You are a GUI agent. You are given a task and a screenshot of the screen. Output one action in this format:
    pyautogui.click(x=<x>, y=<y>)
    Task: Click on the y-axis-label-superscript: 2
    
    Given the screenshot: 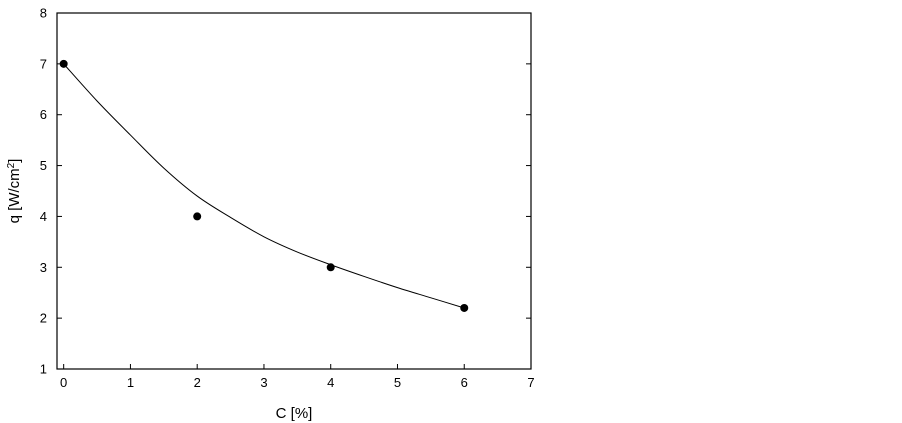 What is the action you would take?
    pyautogui.click(x=11, y=165)
    